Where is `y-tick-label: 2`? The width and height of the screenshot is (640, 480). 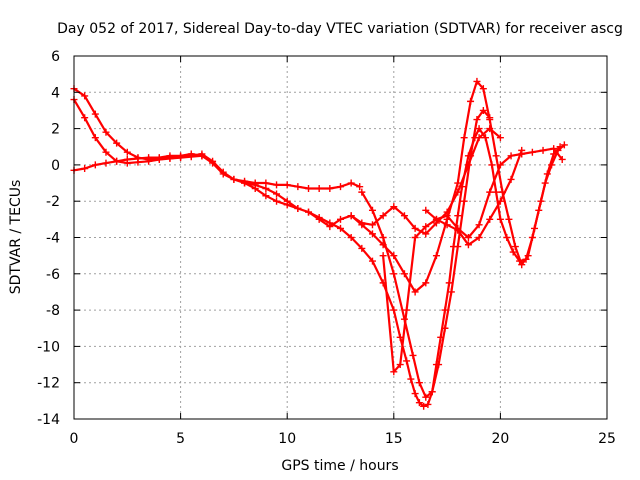 y-tick-label: 2 is located at coordinates (55, 130).